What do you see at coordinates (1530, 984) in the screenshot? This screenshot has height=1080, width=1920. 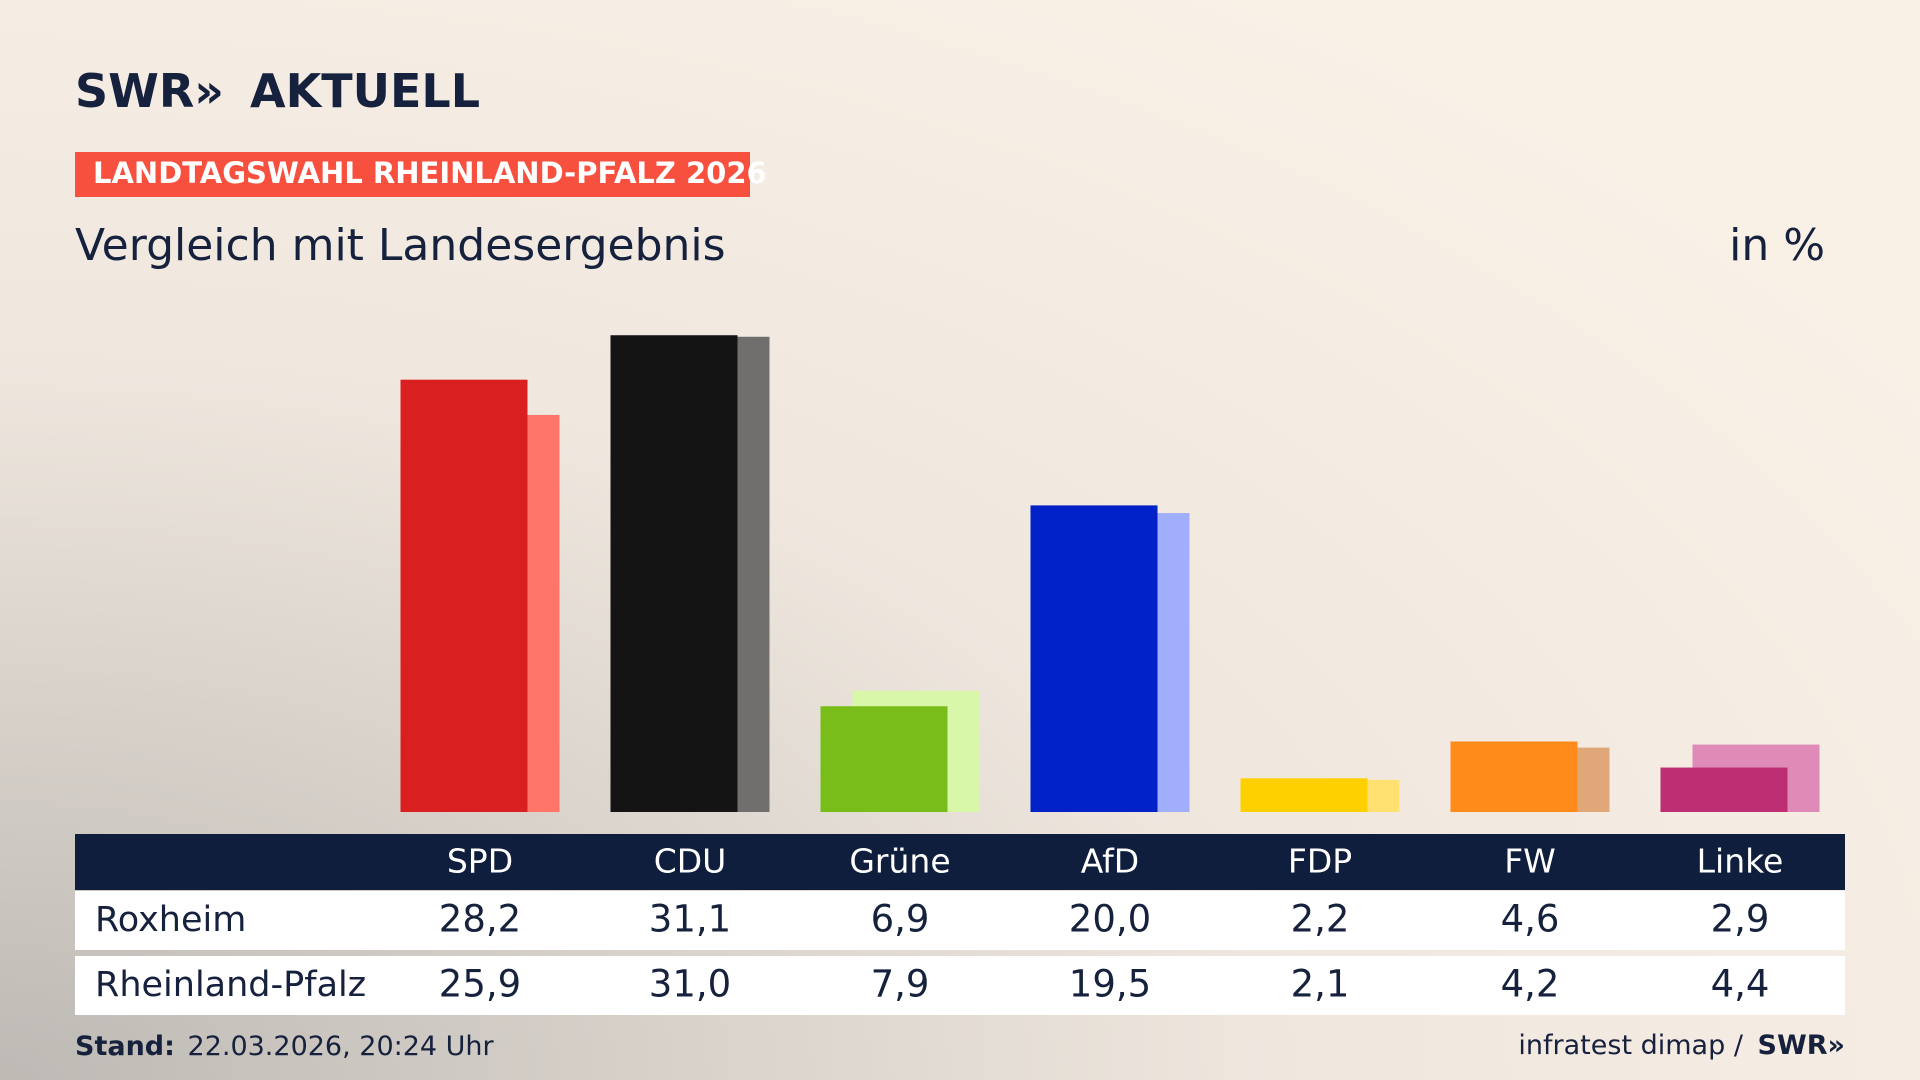 I see `value-label: 4,2` at bounding box center [1530, 984].